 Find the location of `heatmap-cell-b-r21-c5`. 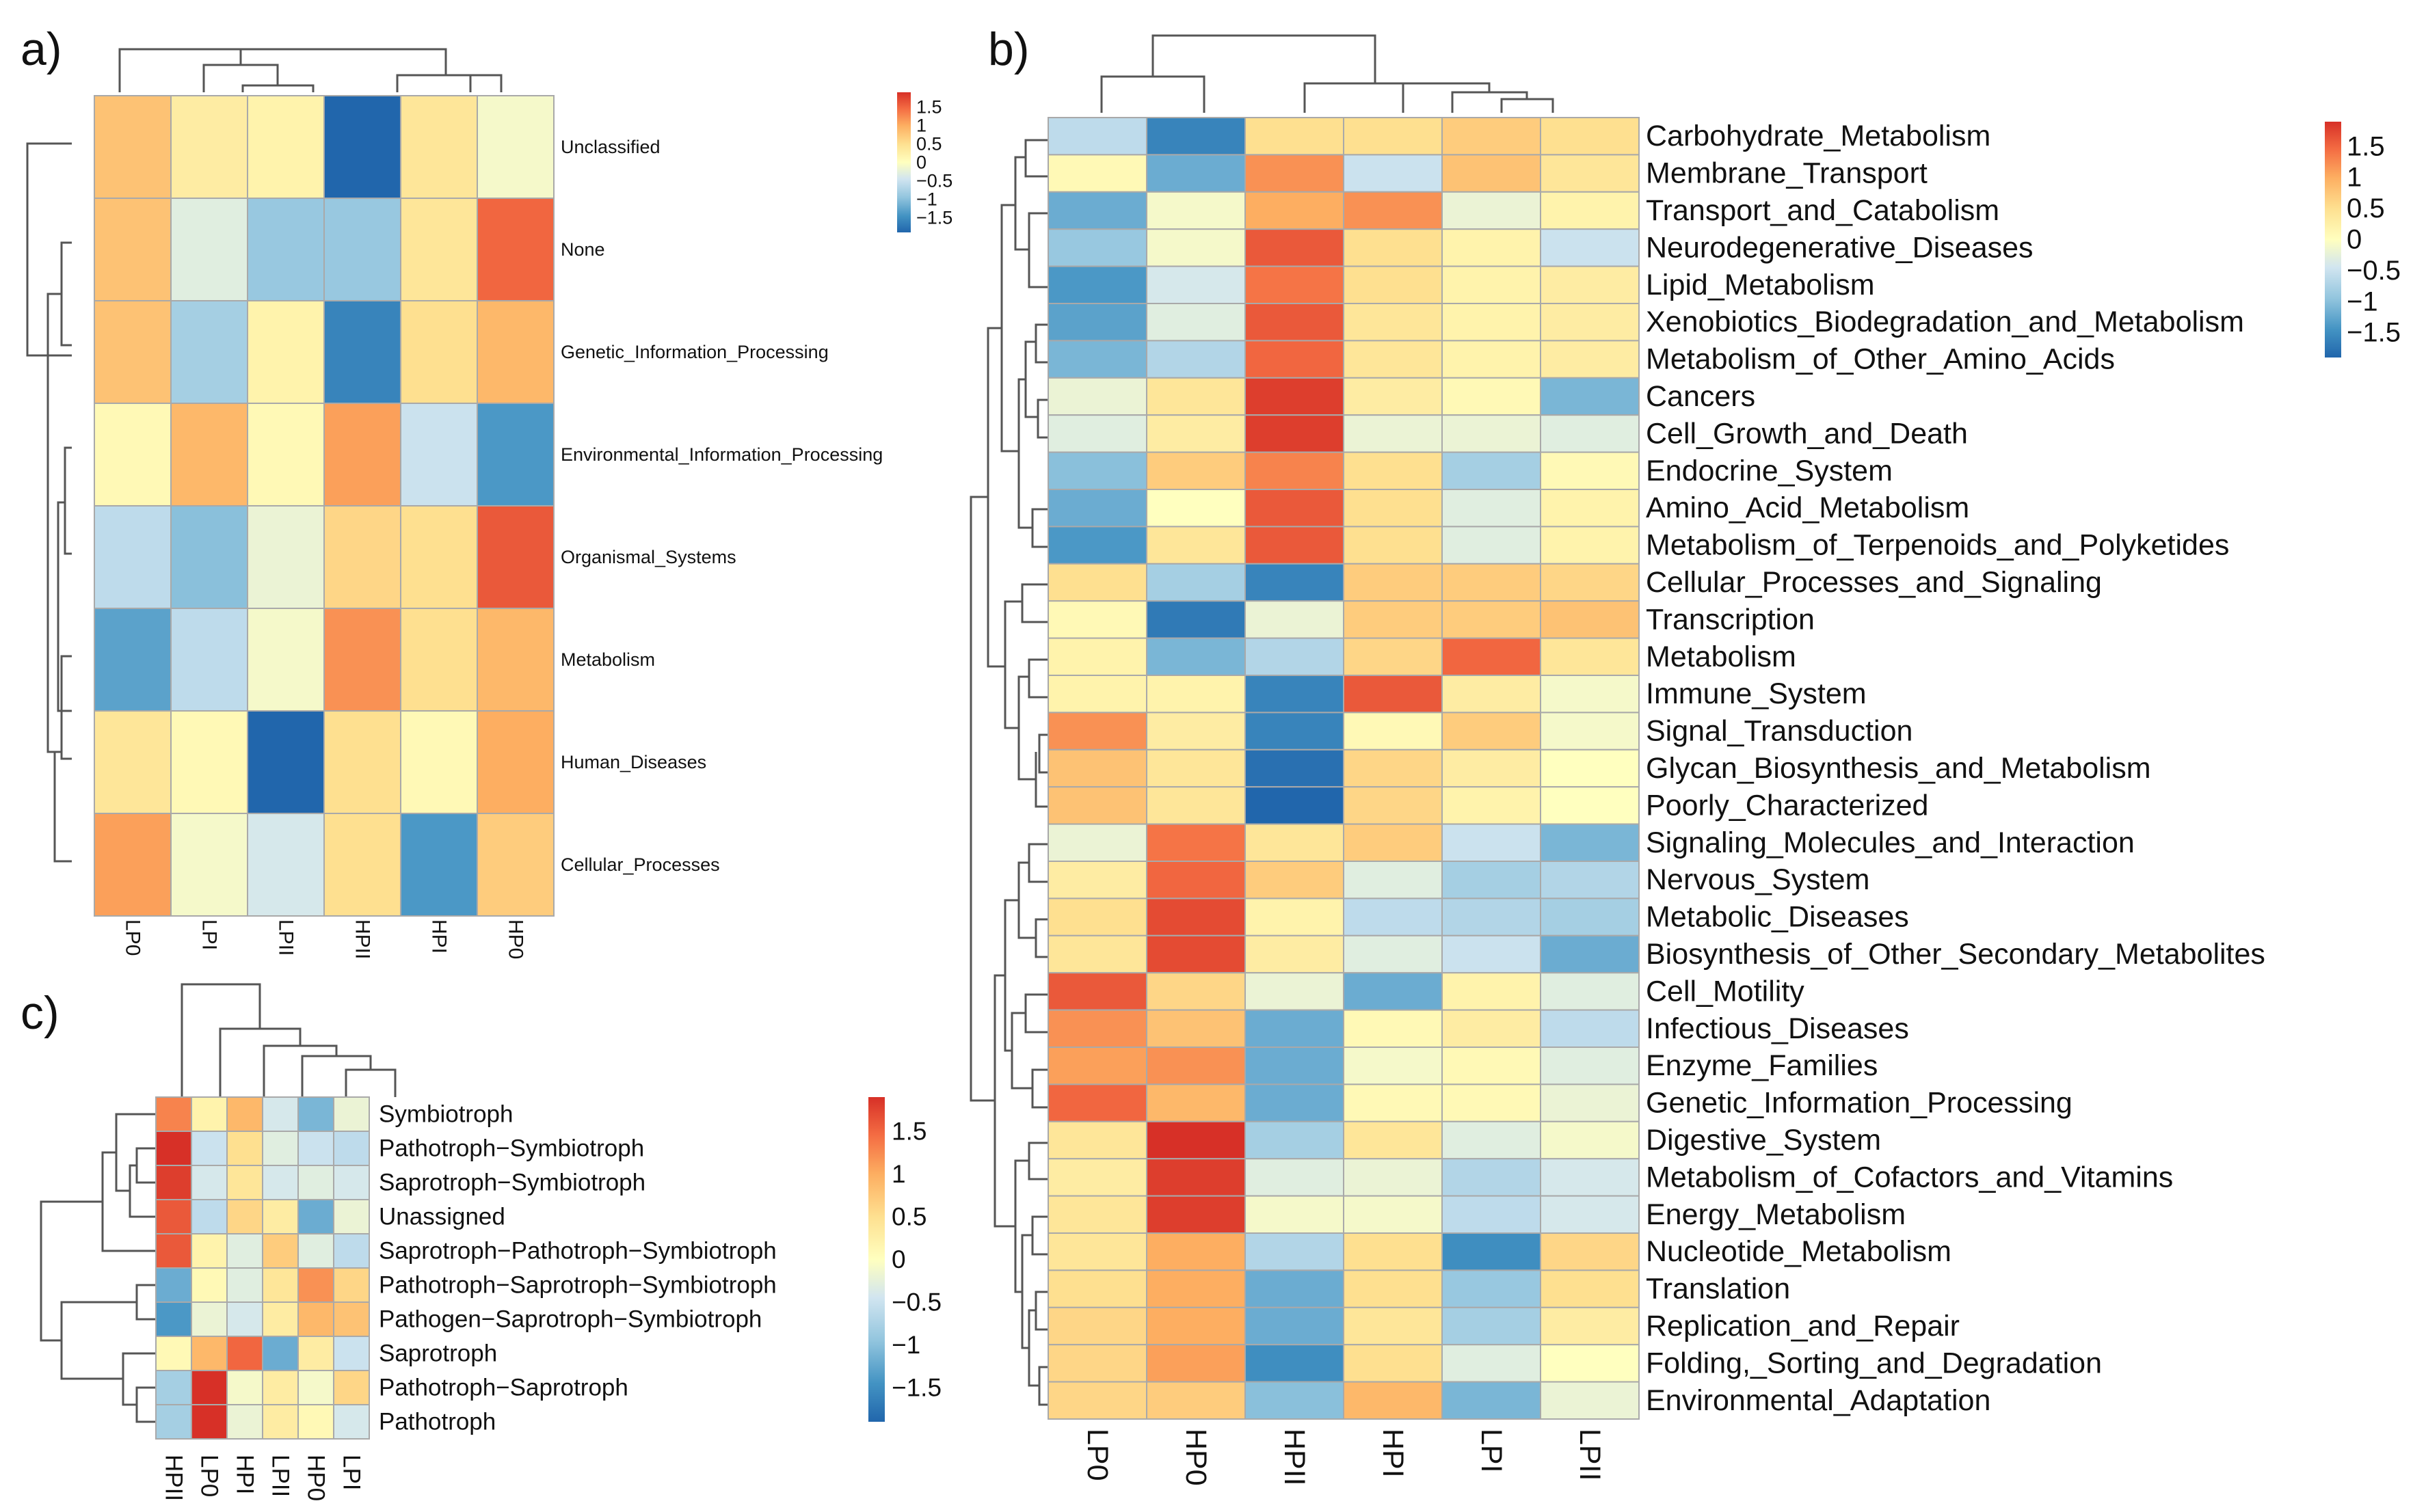

heatmap-cell-b-r21-c5 is located at coordinates (1590, 916).